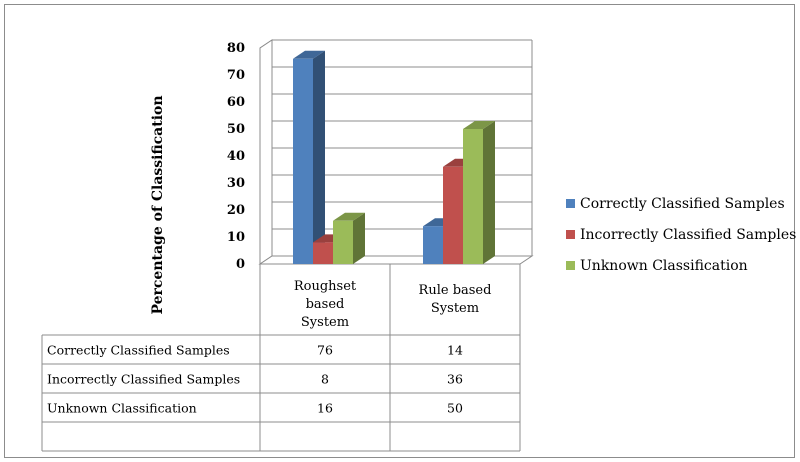  What do you see at coordinates (325, 304) in the screenshot?
I see `category-label: based` at bounding box center [325, 304].